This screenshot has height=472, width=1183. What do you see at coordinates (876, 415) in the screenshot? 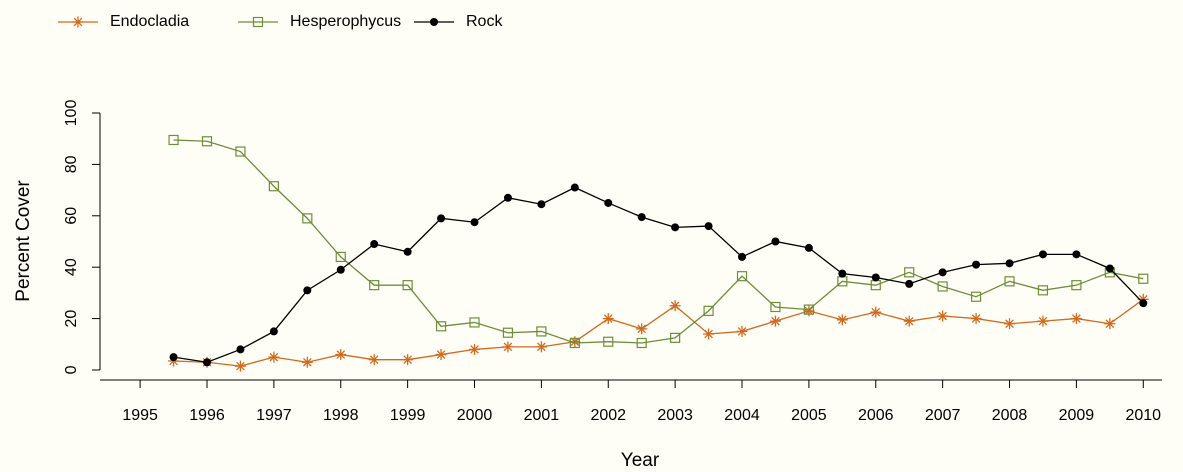
I see `x-tick-label: 2006` at bounding box center [876, 415].